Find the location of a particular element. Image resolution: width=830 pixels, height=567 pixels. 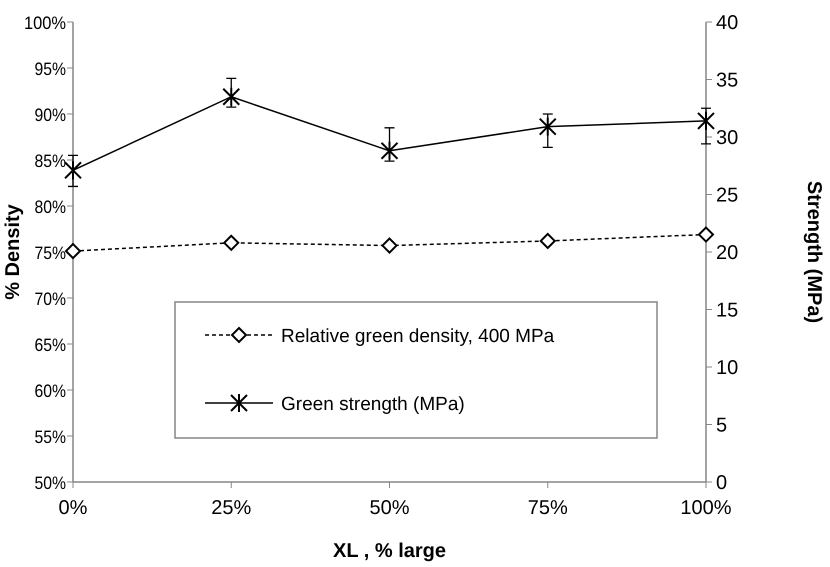

y2-tick-label: 5 is located at coordinates (722, 425).